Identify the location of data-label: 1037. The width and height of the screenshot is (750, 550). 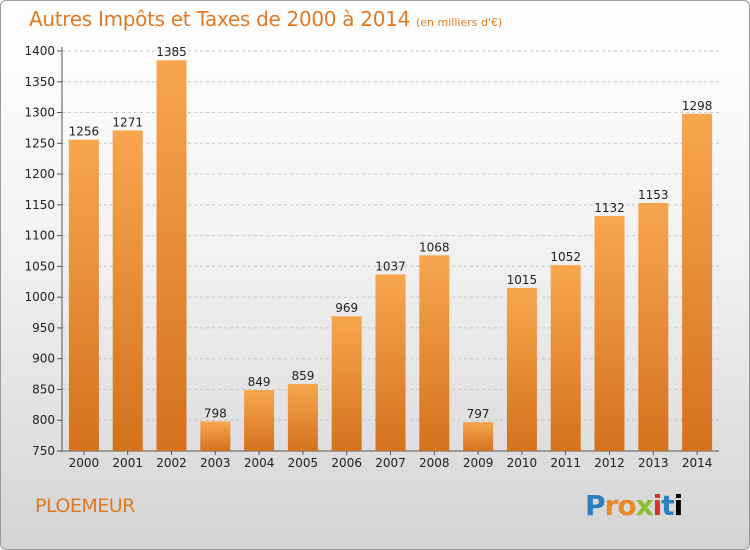
(390, 266).